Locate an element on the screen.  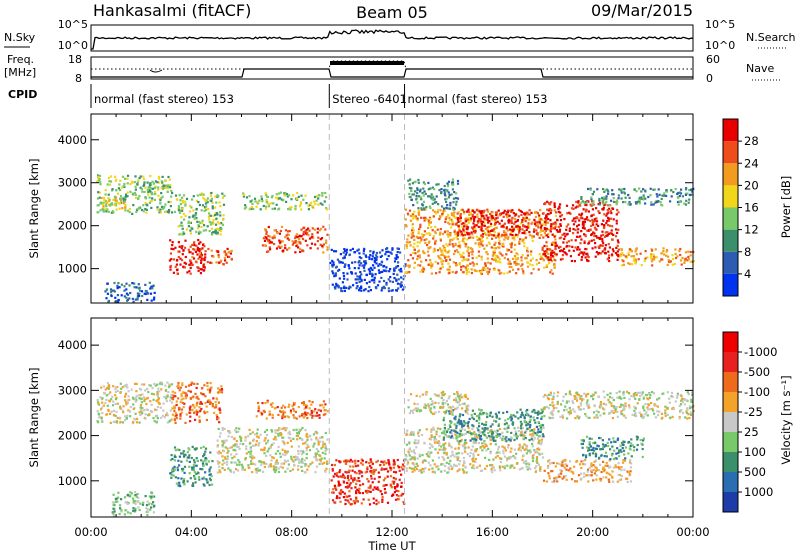
colorbar-tick-label: -25 is located at coordinates (753, 412).